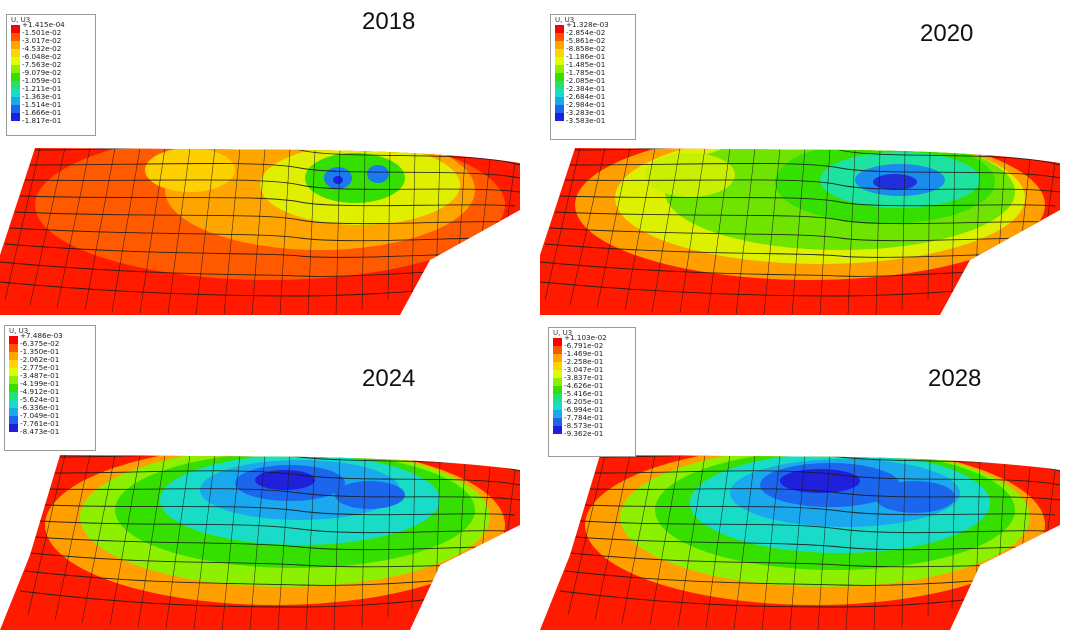  I want to click on legend-tick: -6.994e-01, so click(584, 409).